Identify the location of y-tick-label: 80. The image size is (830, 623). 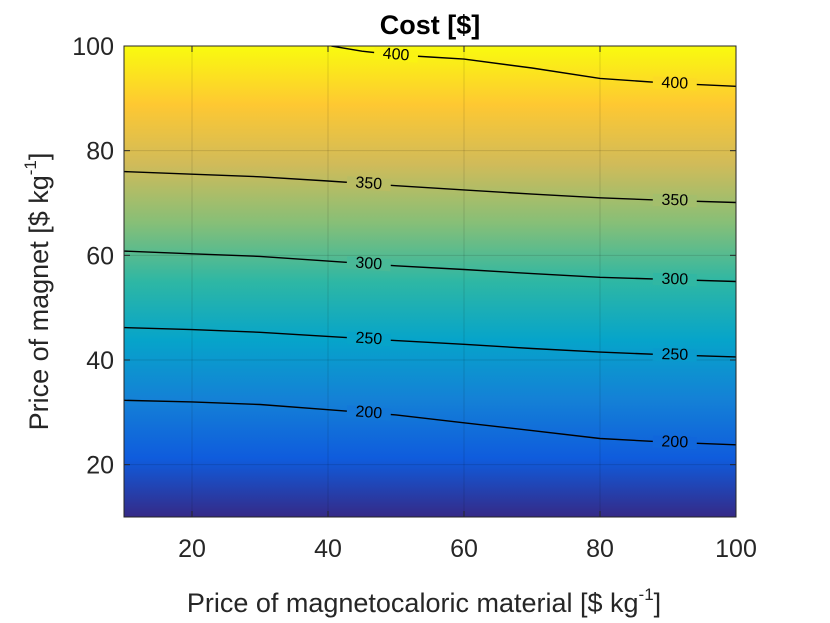
(100, 152).